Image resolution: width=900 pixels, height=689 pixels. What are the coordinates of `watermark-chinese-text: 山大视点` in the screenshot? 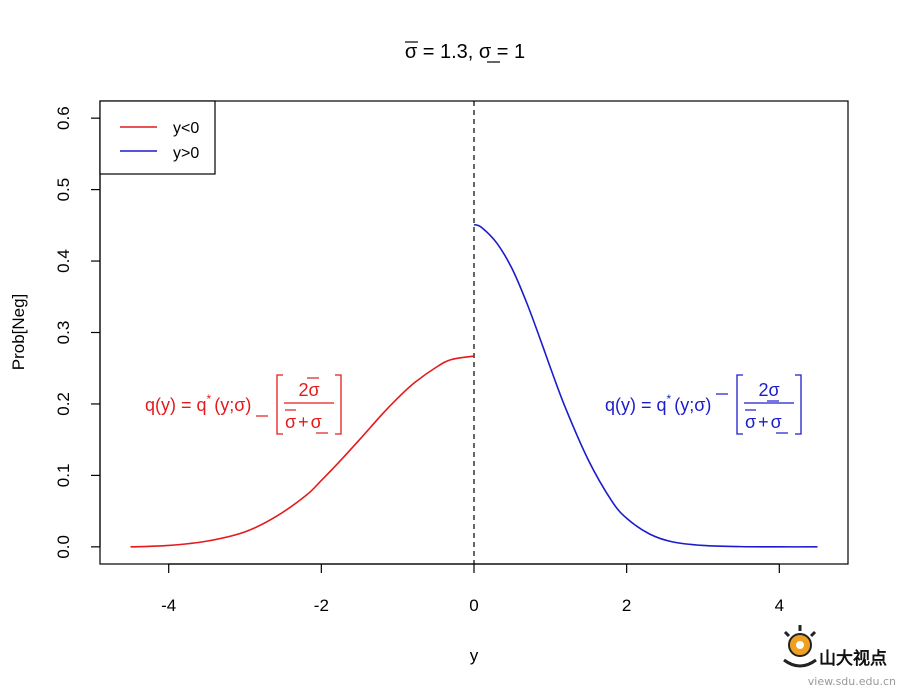 It's located at (853, 658).